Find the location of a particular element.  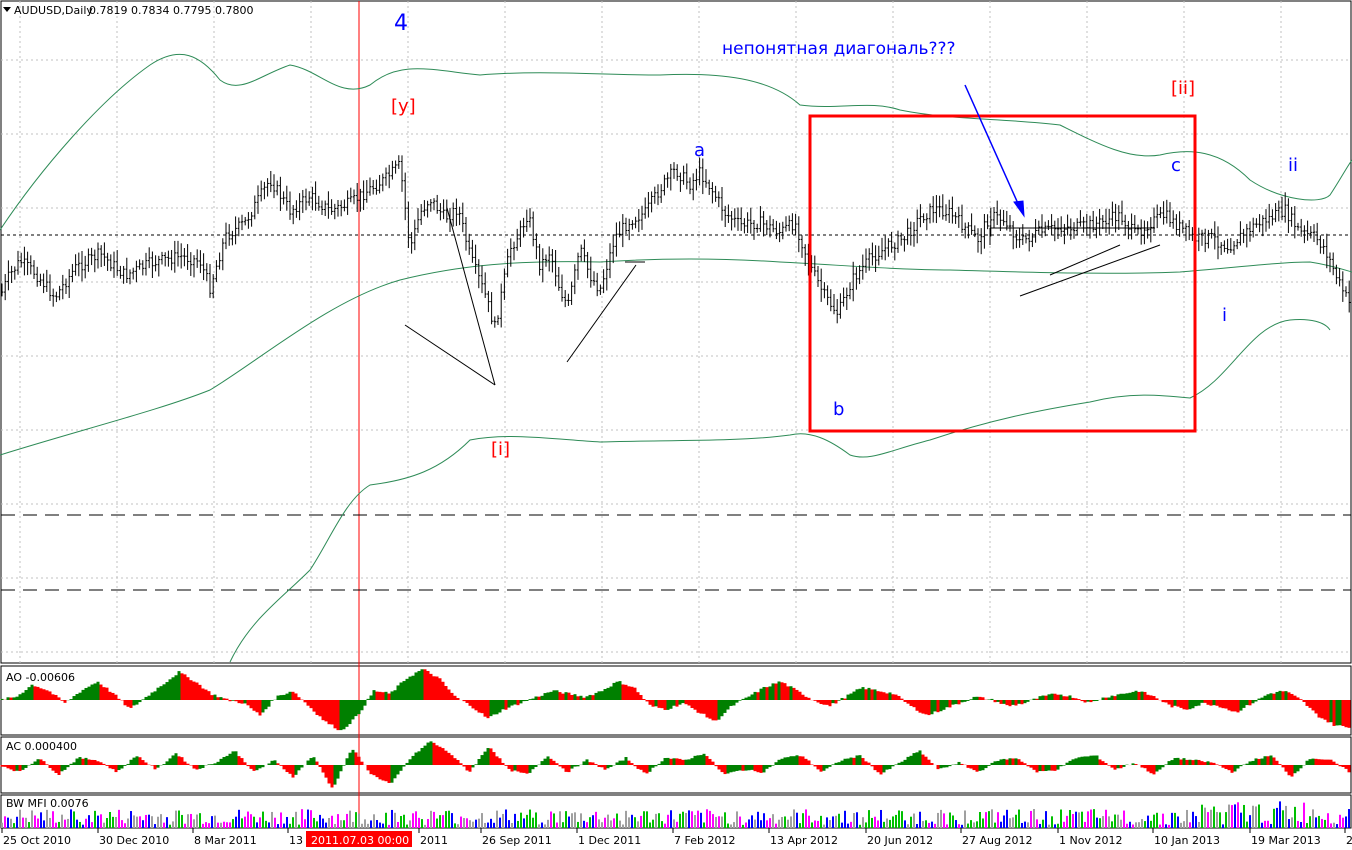

time-tick-label: 2 is located at coordinates (1349, 840).